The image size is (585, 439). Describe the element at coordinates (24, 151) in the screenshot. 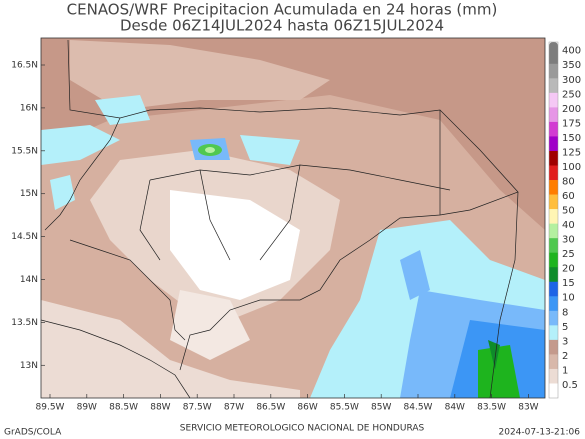

I see `lat-label: 15.5N` at that location.